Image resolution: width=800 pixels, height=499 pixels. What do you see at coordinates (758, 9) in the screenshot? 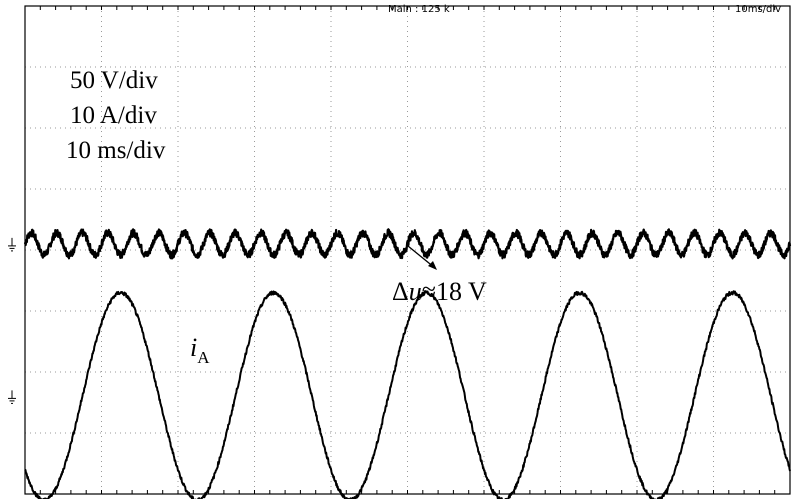
I see `timebase-label: 10ms/div` at bounding box center [758, 9].